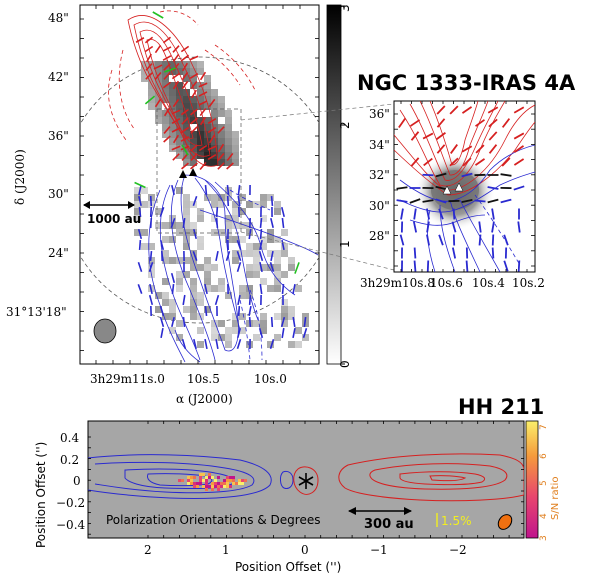 The image size is (598, 576). I want to click on x-tick-label: 3h29m11s.0, so click(127, 379).